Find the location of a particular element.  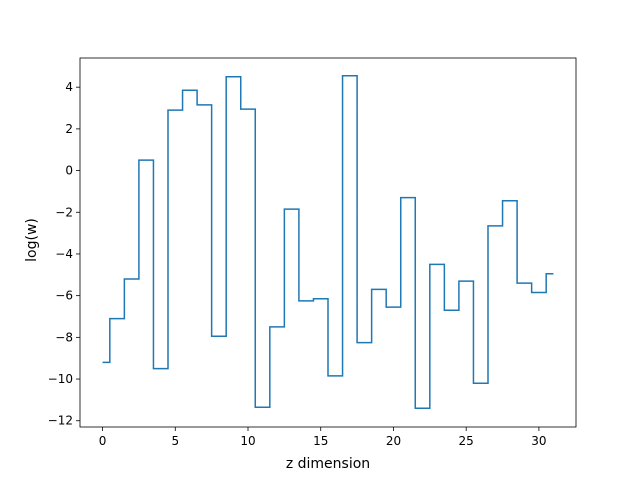

y-tick-label: −12 is located at coordinates (60, 421).